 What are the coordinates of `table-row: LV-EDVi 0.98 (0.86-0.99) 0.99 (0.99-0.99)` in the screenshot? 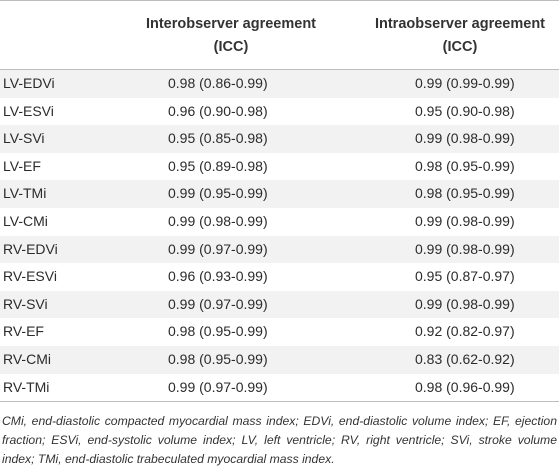 It's located at (279, 84).